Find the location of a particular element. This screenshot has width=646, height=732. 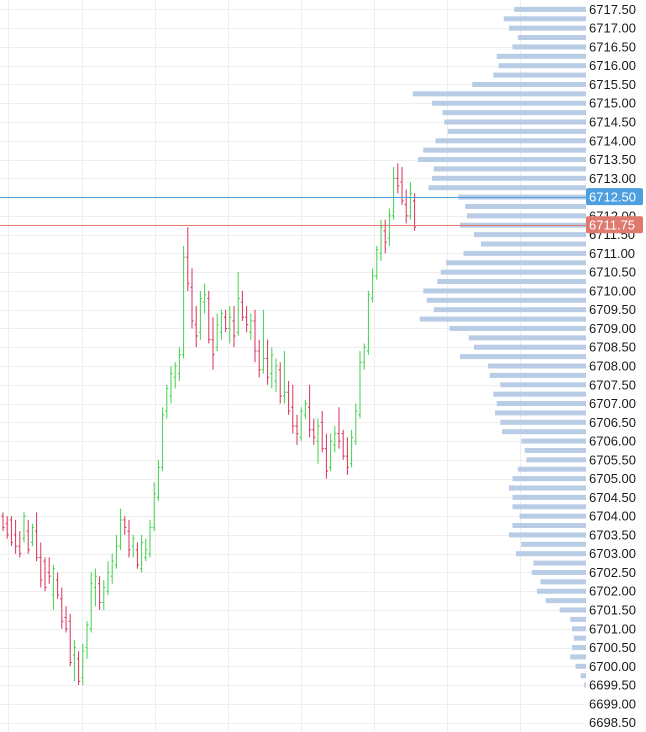

y-tick-label: 6707.50 is located at coordinates (612, 384).